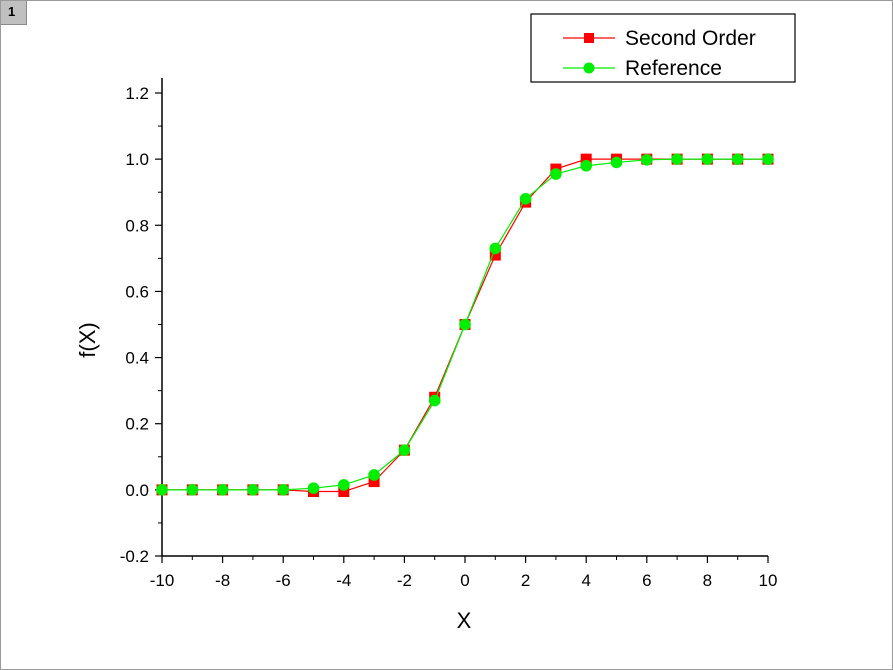 This screenshot has width=893, height=670. What do you see at coordinates (137, 291) in the screenshot?
I see `y-tick-label: 0.6` at bounding box center [137, 291].